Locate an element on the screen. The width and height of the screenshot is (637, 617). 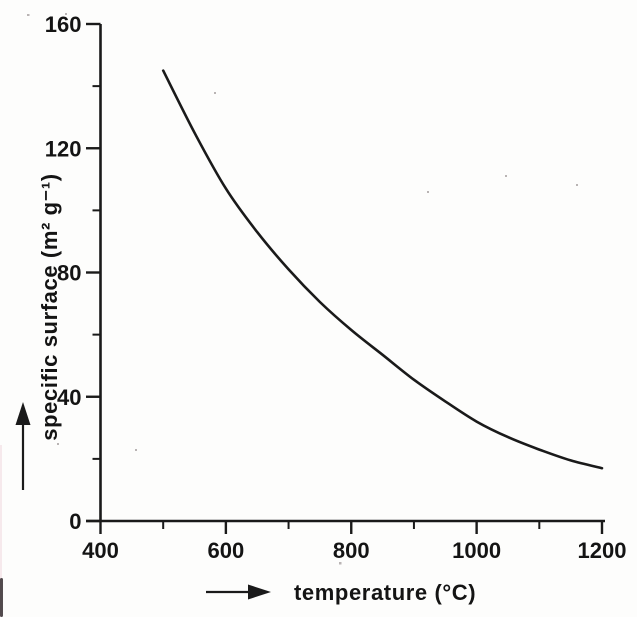
x-tick-label: 400 is located at coordinates (100, 550).